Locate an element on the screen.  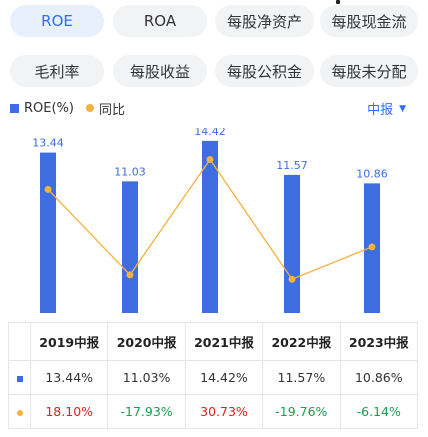
table-cell: 11.57% is located at coordinates (301, 377).